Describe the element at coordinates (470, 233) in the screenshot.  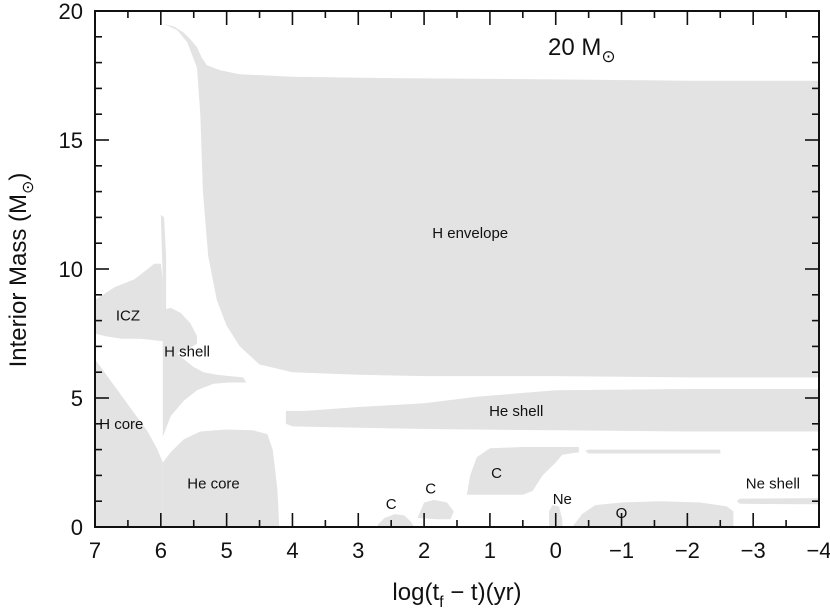
I see `region-label-h-envelope-0: H envelope` at that location.